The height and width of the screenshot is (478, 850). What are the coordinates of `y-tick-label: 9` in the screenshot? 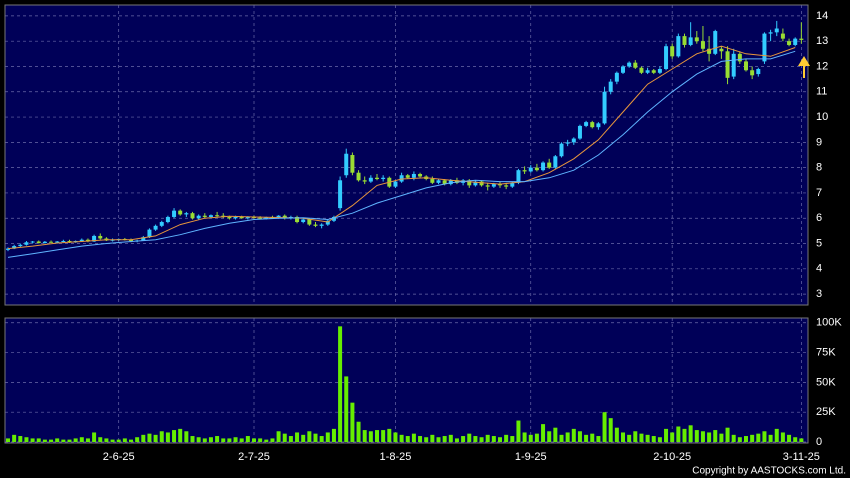 It's located at (819, 142).